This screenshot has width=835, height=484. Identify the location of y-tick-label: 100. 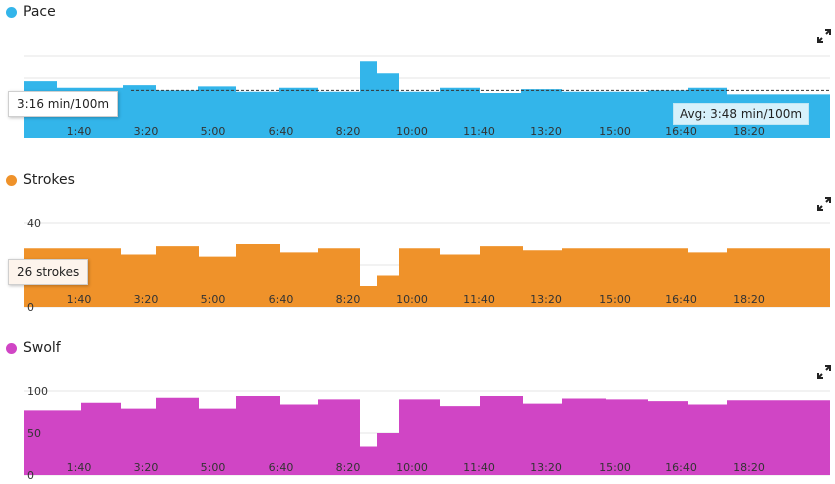
(37, 391).